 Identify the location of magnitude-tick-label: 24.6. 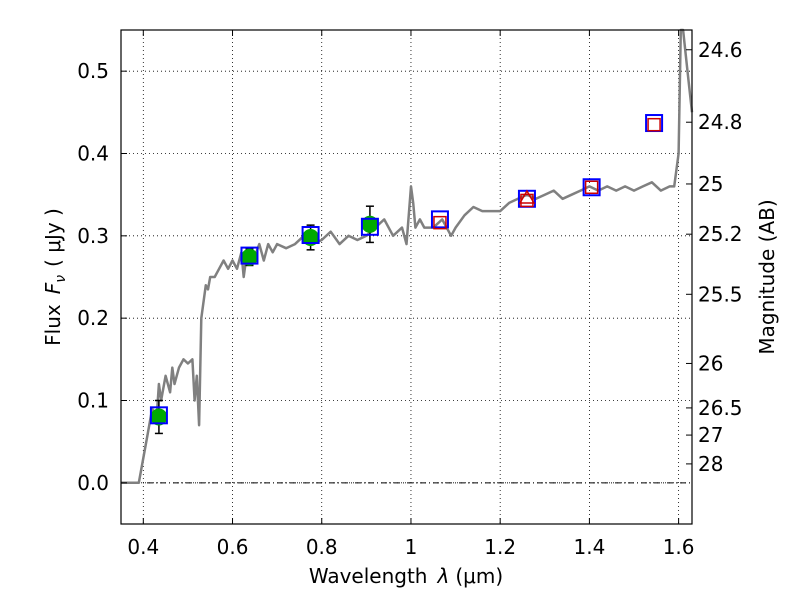
(720, 50).